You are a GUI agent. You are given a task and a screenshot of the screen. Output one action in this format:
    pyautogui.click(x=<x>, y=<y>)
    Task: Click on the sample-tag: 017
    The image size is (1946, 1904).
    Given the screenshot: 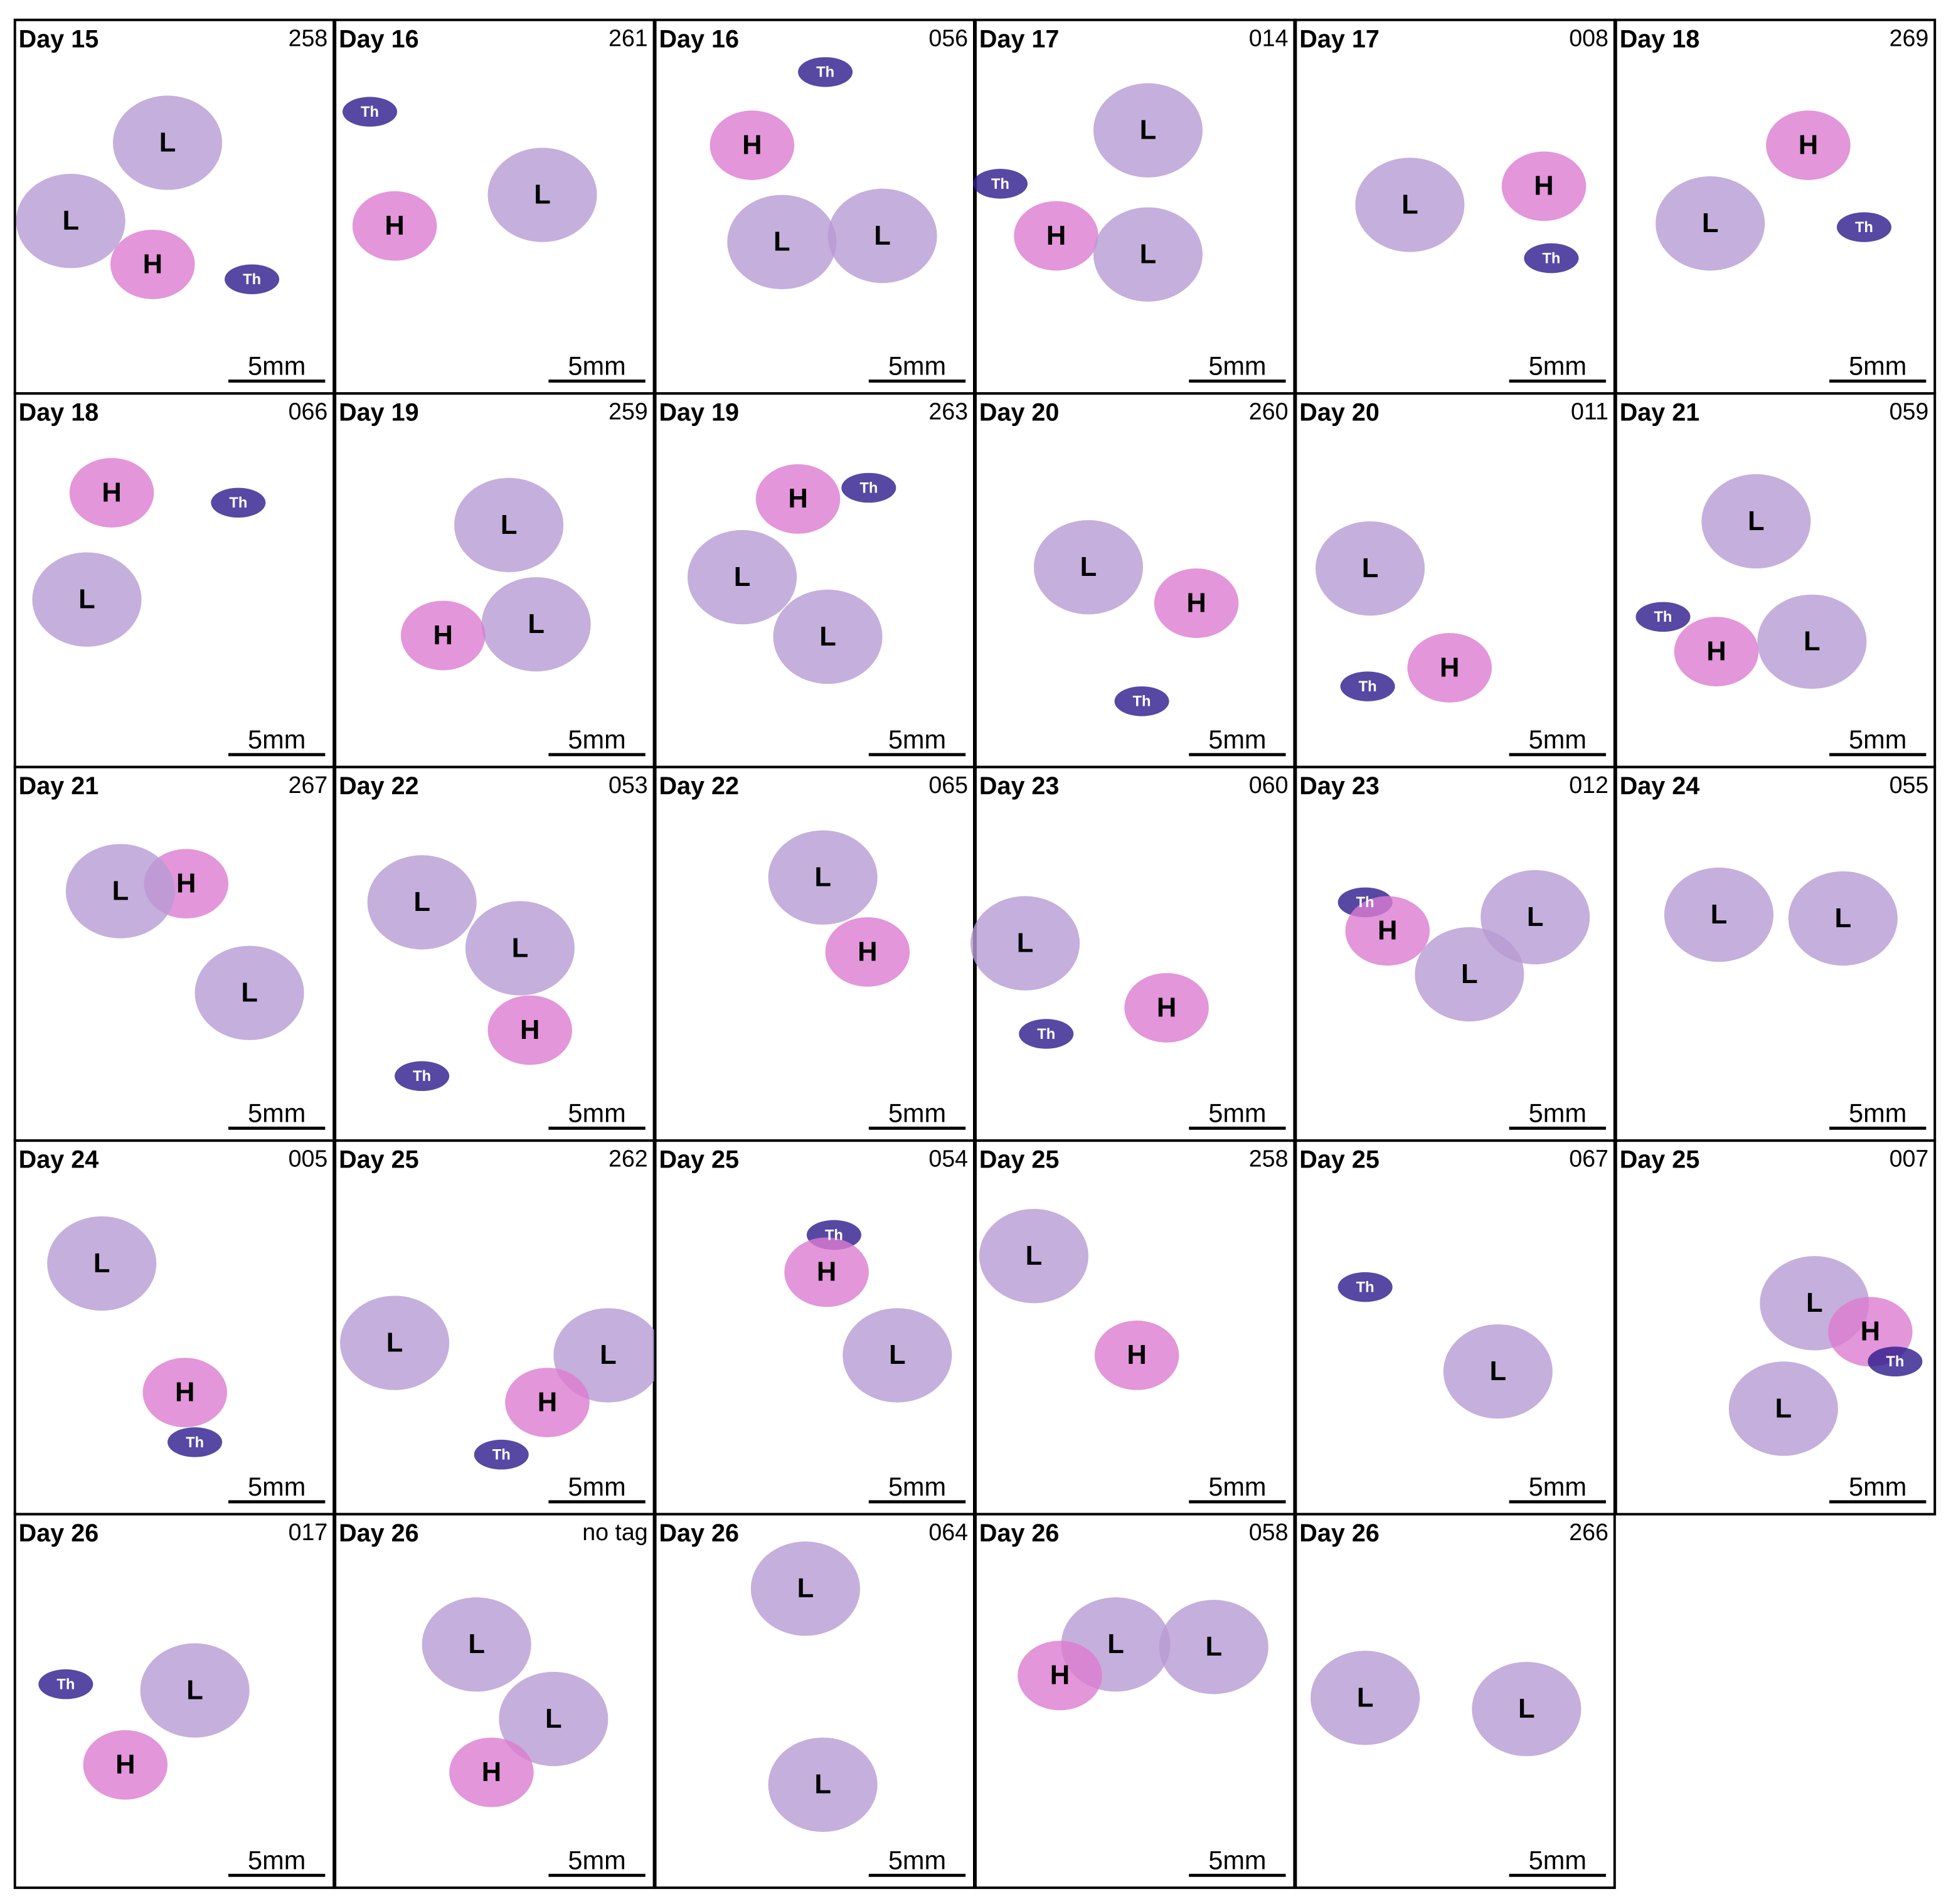 What is the action you would take?
    pyautogui.click(x=308, y=1532)
    